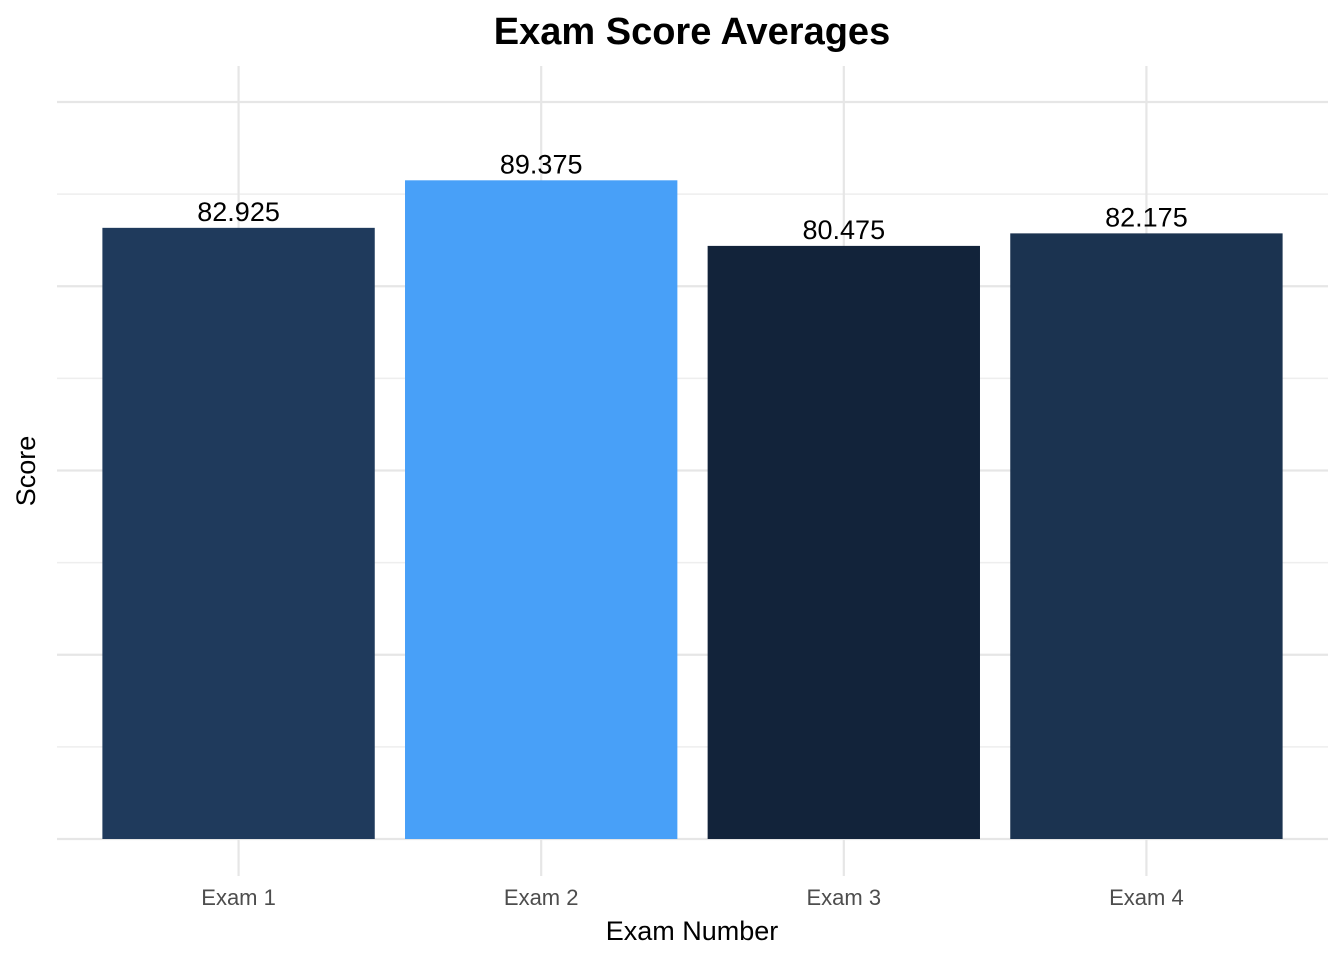 This screenshot has width=1344, height=960. Describe the element at coordinates (1146, 217) in the screenshot. I see `data-label-4: 82.175` at that location.